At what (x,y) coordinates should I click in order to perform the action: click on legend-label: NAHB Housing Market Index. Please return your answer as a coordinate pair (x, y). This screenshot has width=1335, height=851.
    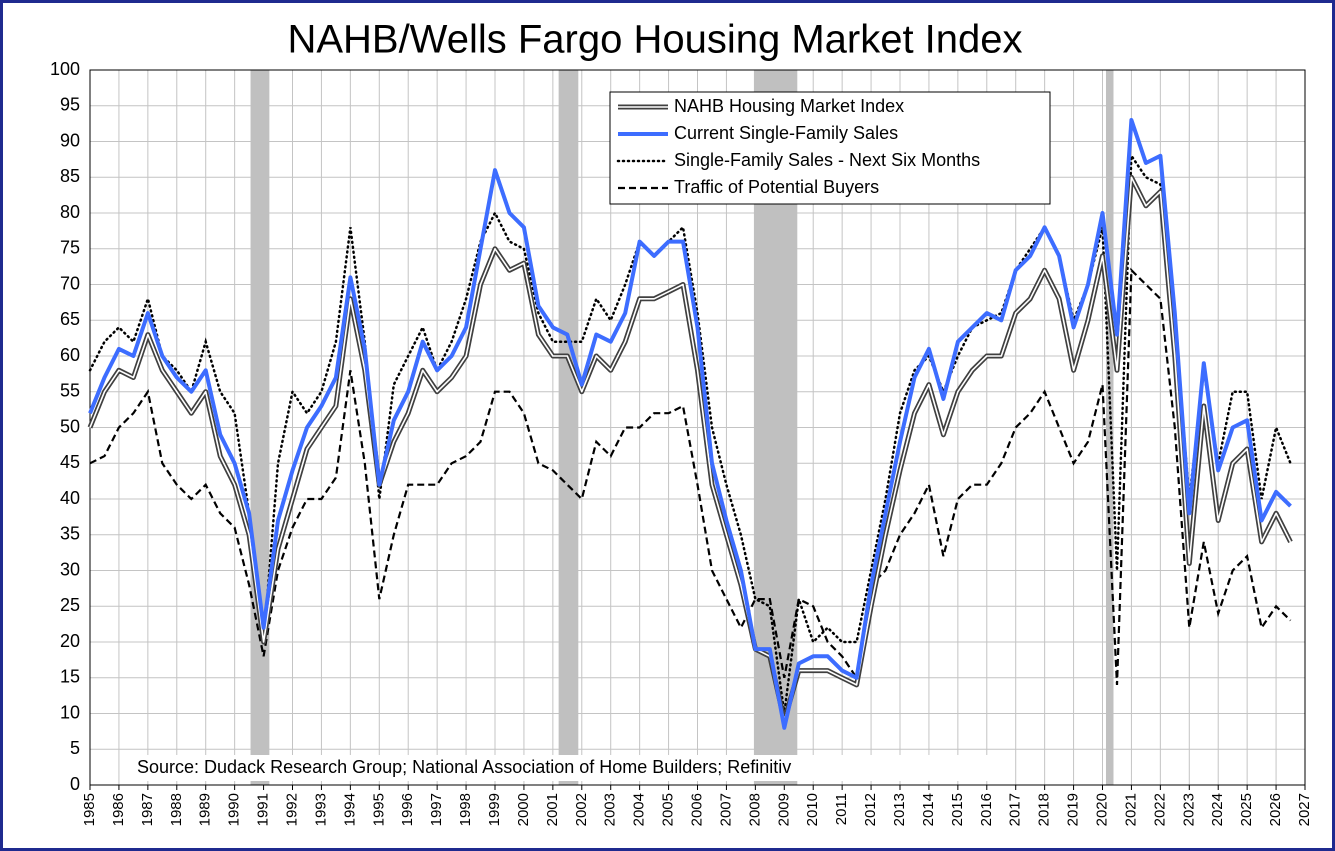
    Looking at the image, I should click on (789, 106).